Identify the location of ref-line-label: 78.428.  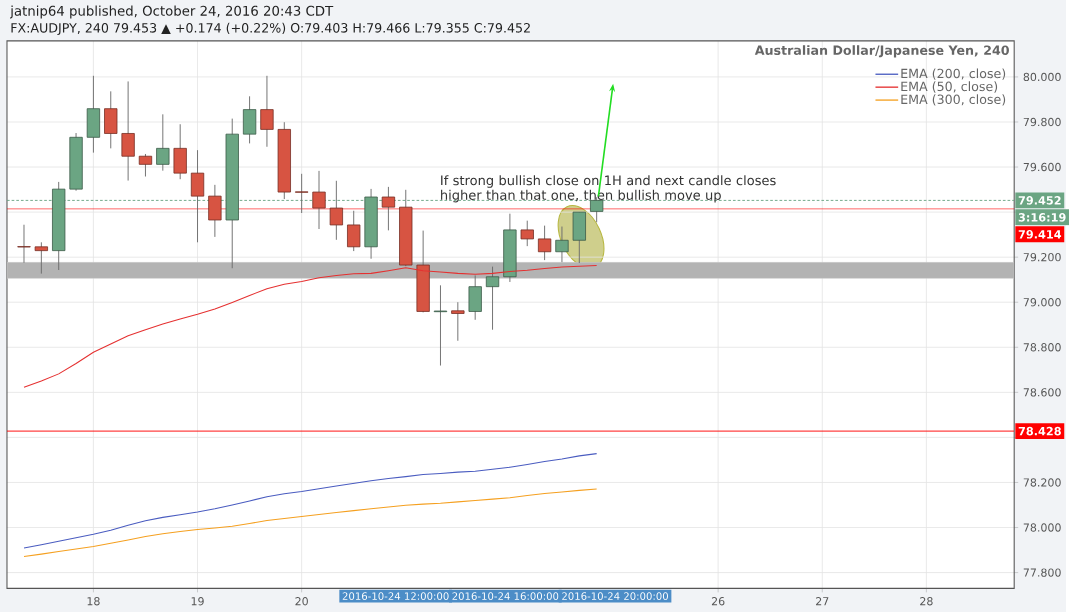
(1039, 431).